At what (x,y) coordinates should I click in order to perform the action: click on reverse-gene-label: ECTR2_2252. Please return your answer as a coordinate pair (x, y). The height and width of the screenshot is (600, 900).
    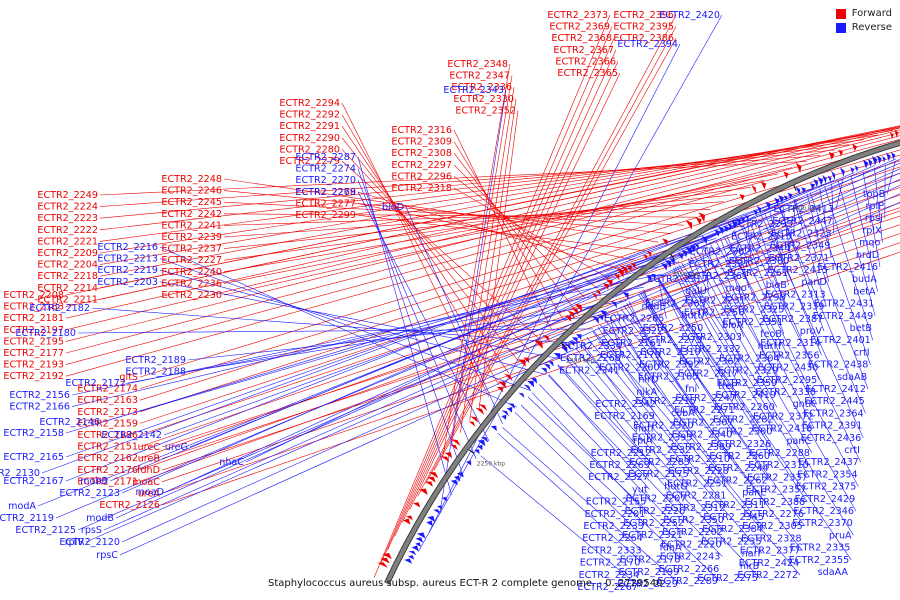
    Looking at the image, I should click on (653, 523).